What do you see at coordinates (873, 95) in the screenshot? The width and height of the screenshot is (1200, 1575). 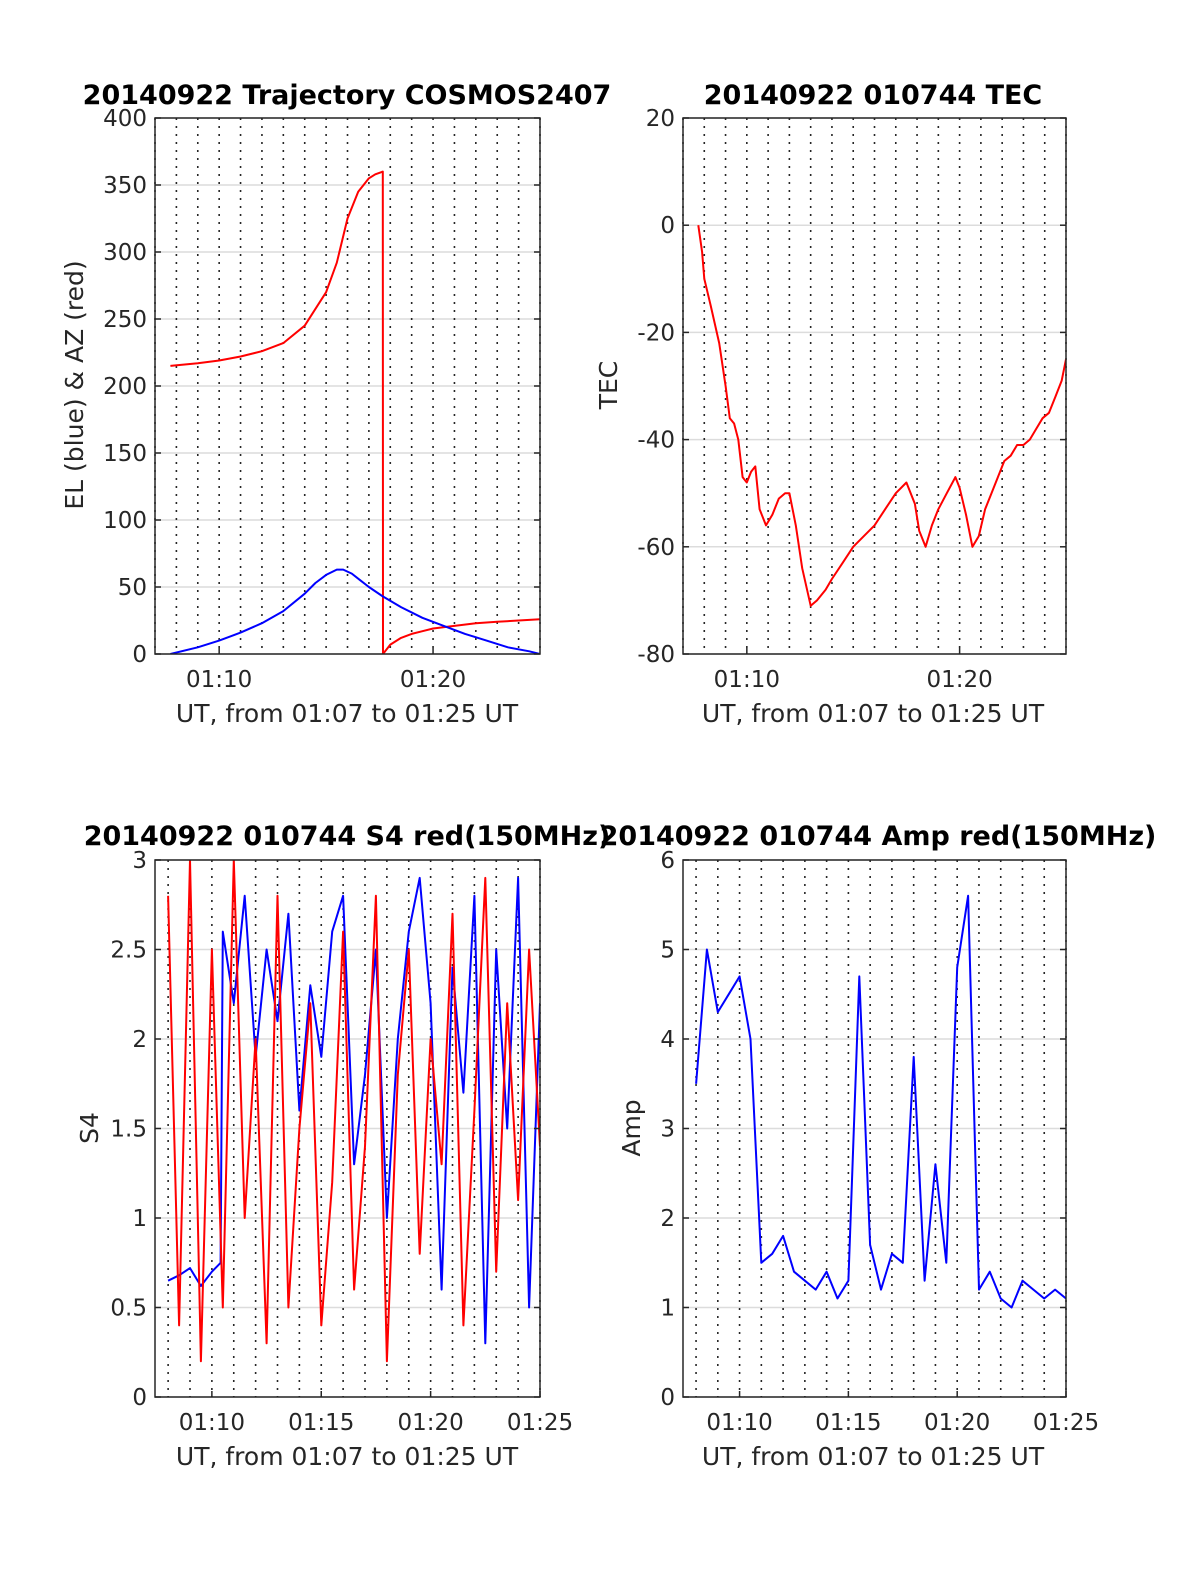 I see `plot-title: 20140922 010744 TEC` at bounding box center [873, 95].